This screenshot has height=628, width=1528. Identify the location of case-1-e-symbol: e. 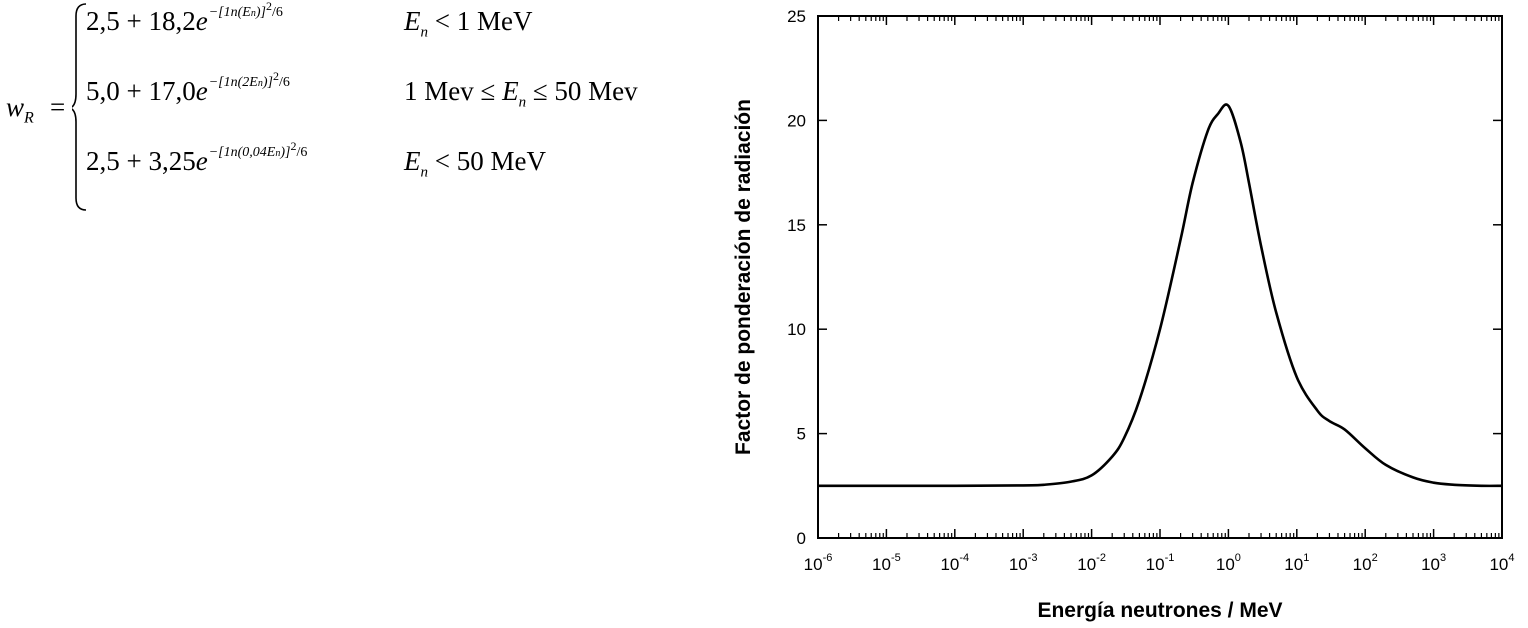
(201, 21).